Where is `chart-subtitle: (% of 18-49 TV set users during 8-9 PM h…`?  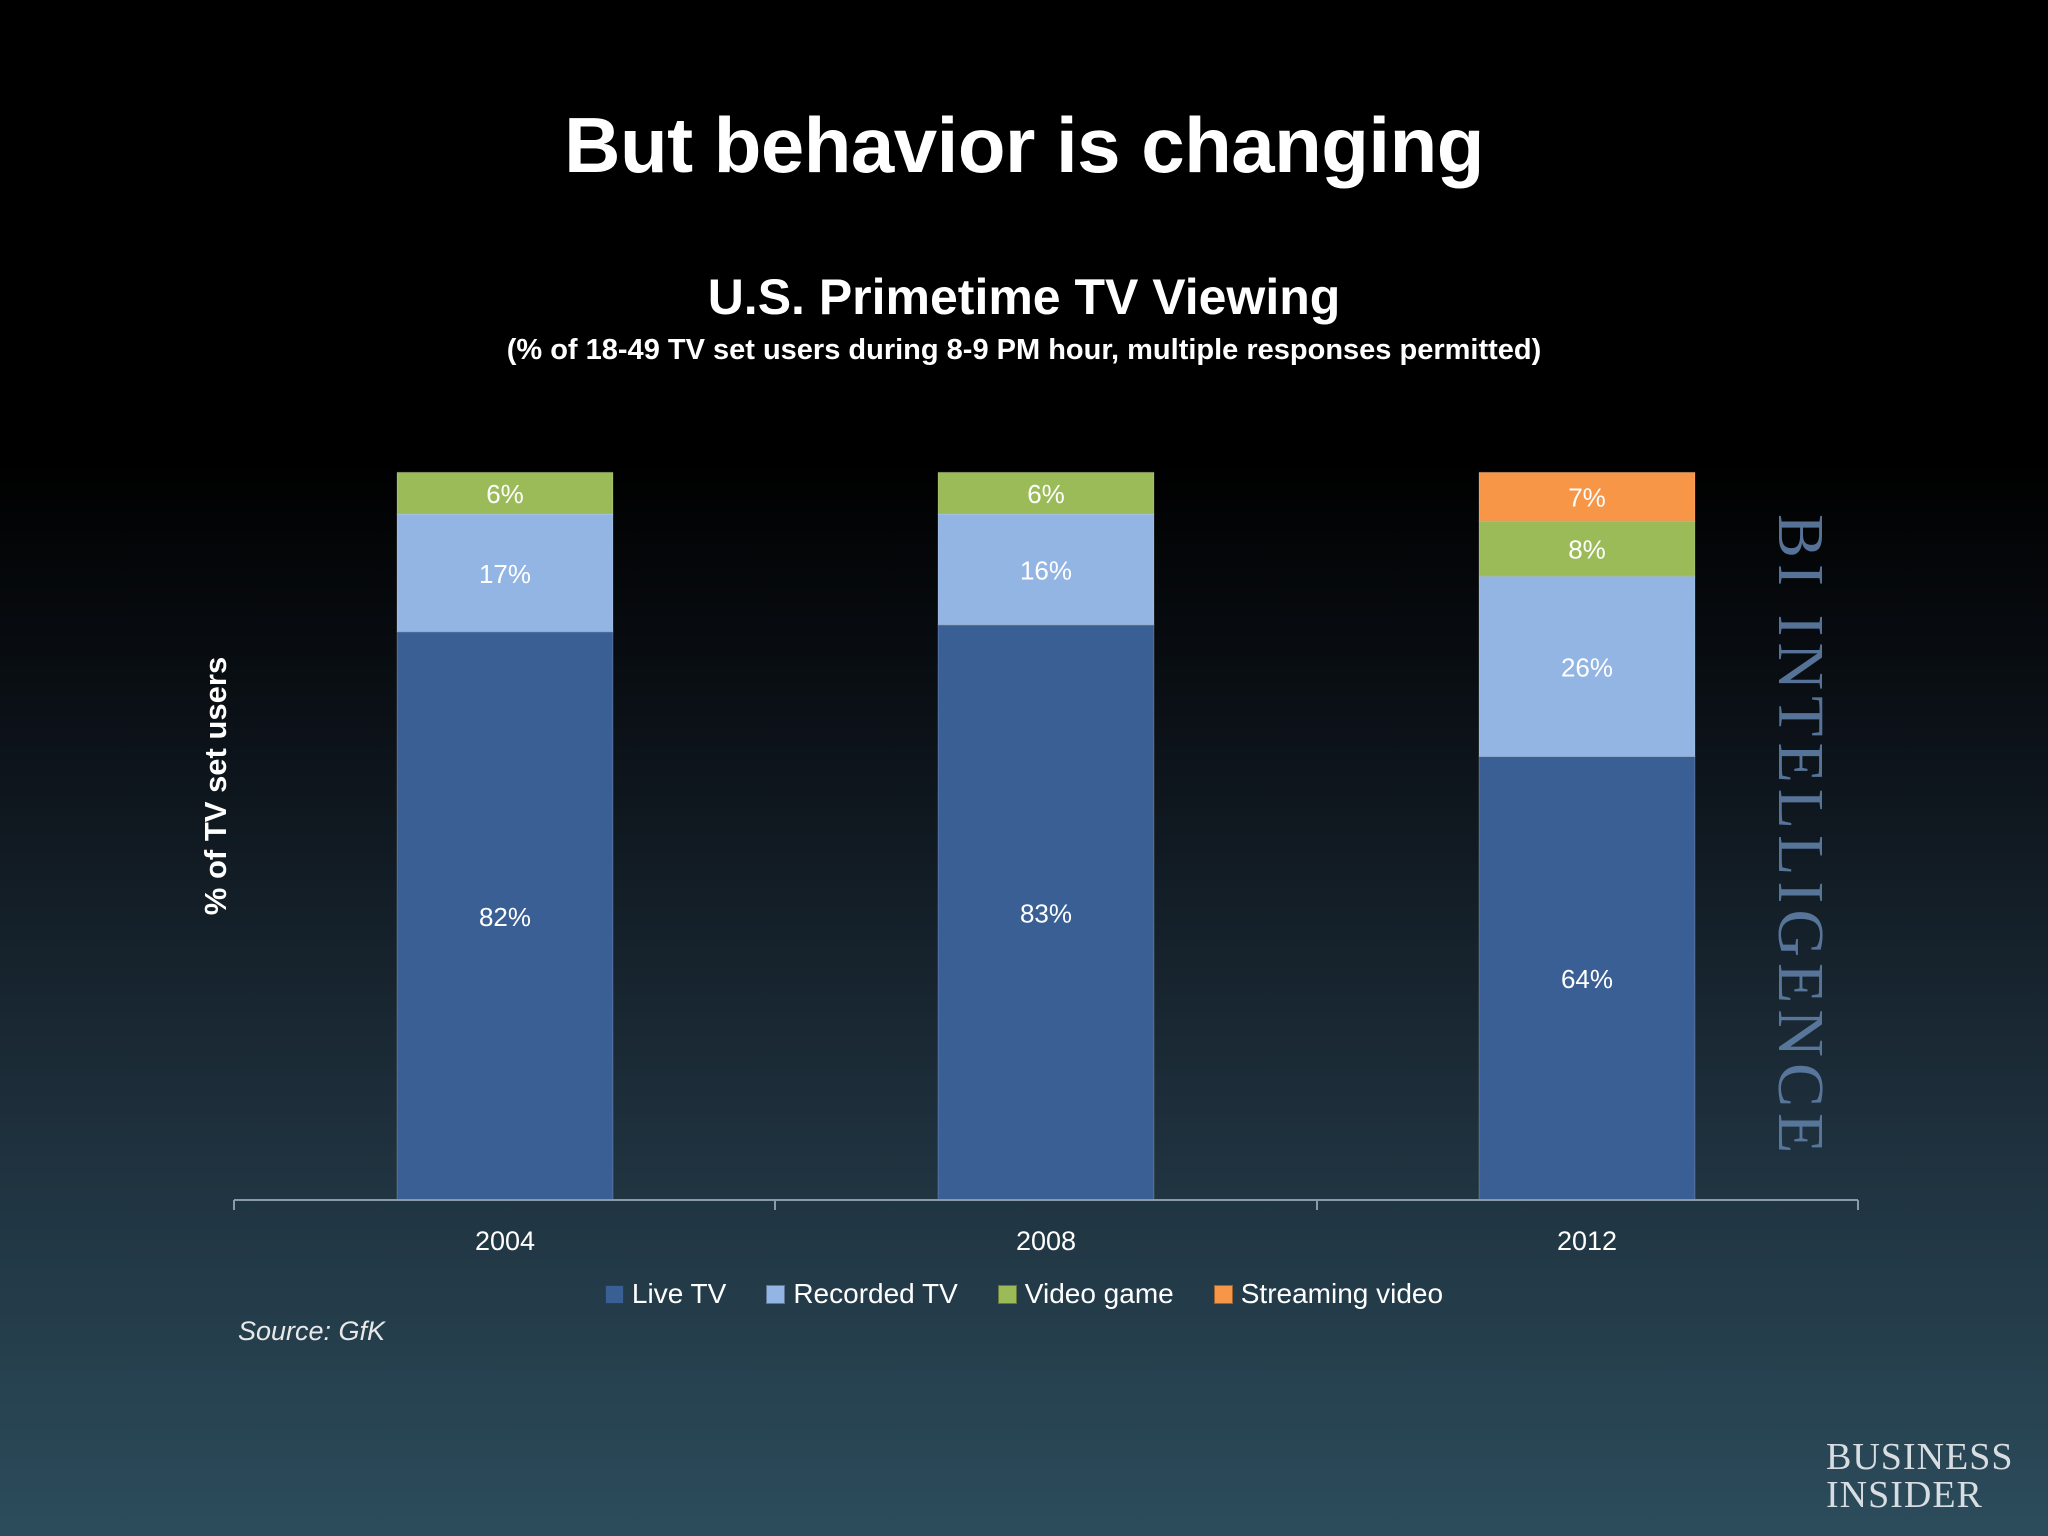
chart-subtitle: (% of 18-49 TV set users during 8-9 PM h… is located at coordinates (1024, 350).